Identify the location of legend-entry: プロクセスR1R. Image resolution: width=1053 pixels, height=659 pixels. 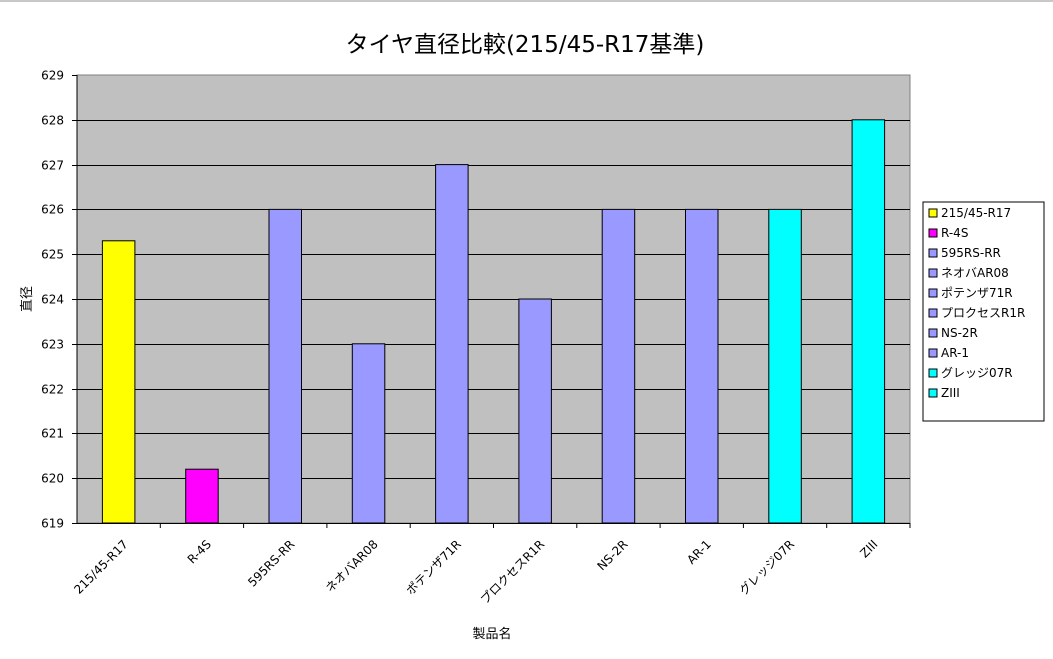
(983, 313).